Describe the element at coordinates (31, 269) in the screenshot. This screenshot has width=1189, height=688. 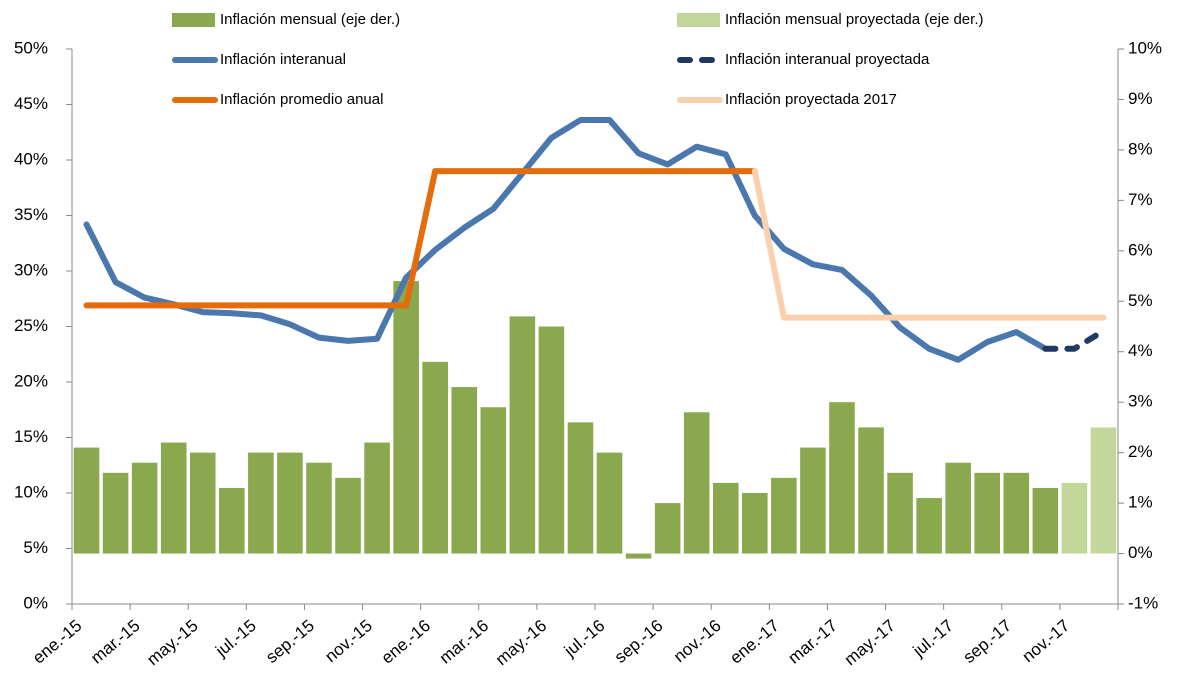
I see `y-tick-label: 30%` at that location.